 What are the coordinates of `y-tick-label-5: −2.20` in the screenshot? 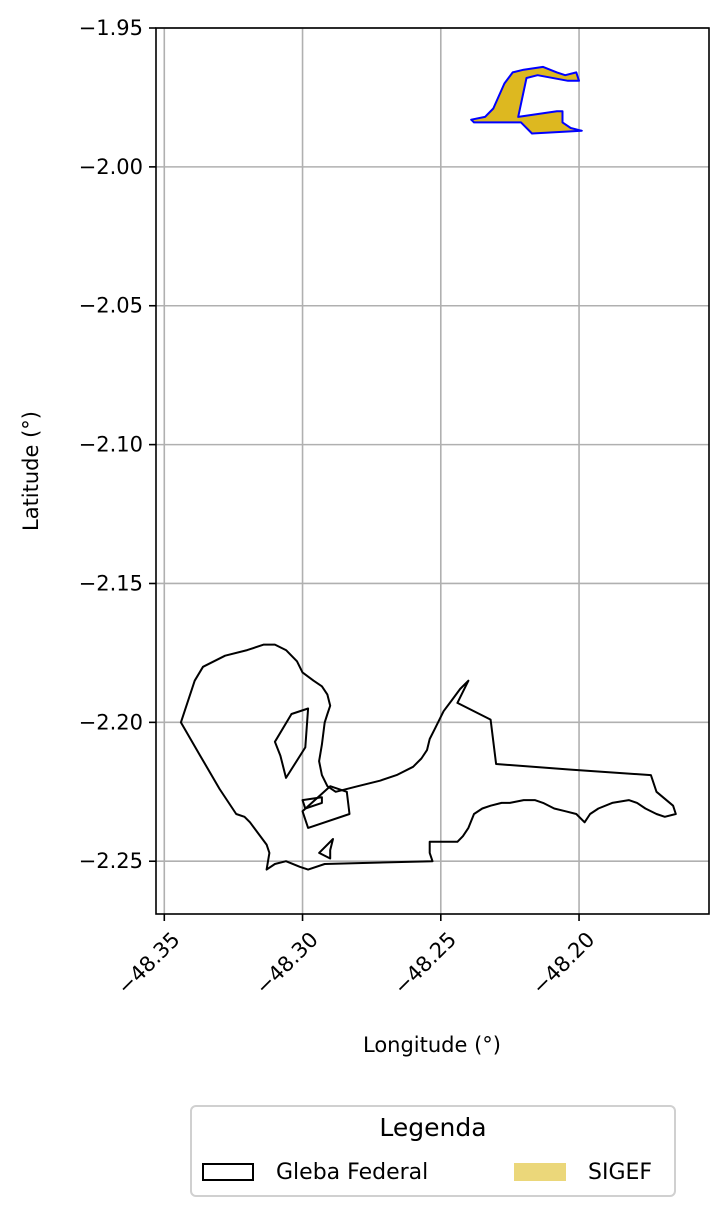 It's located at (111, 722).